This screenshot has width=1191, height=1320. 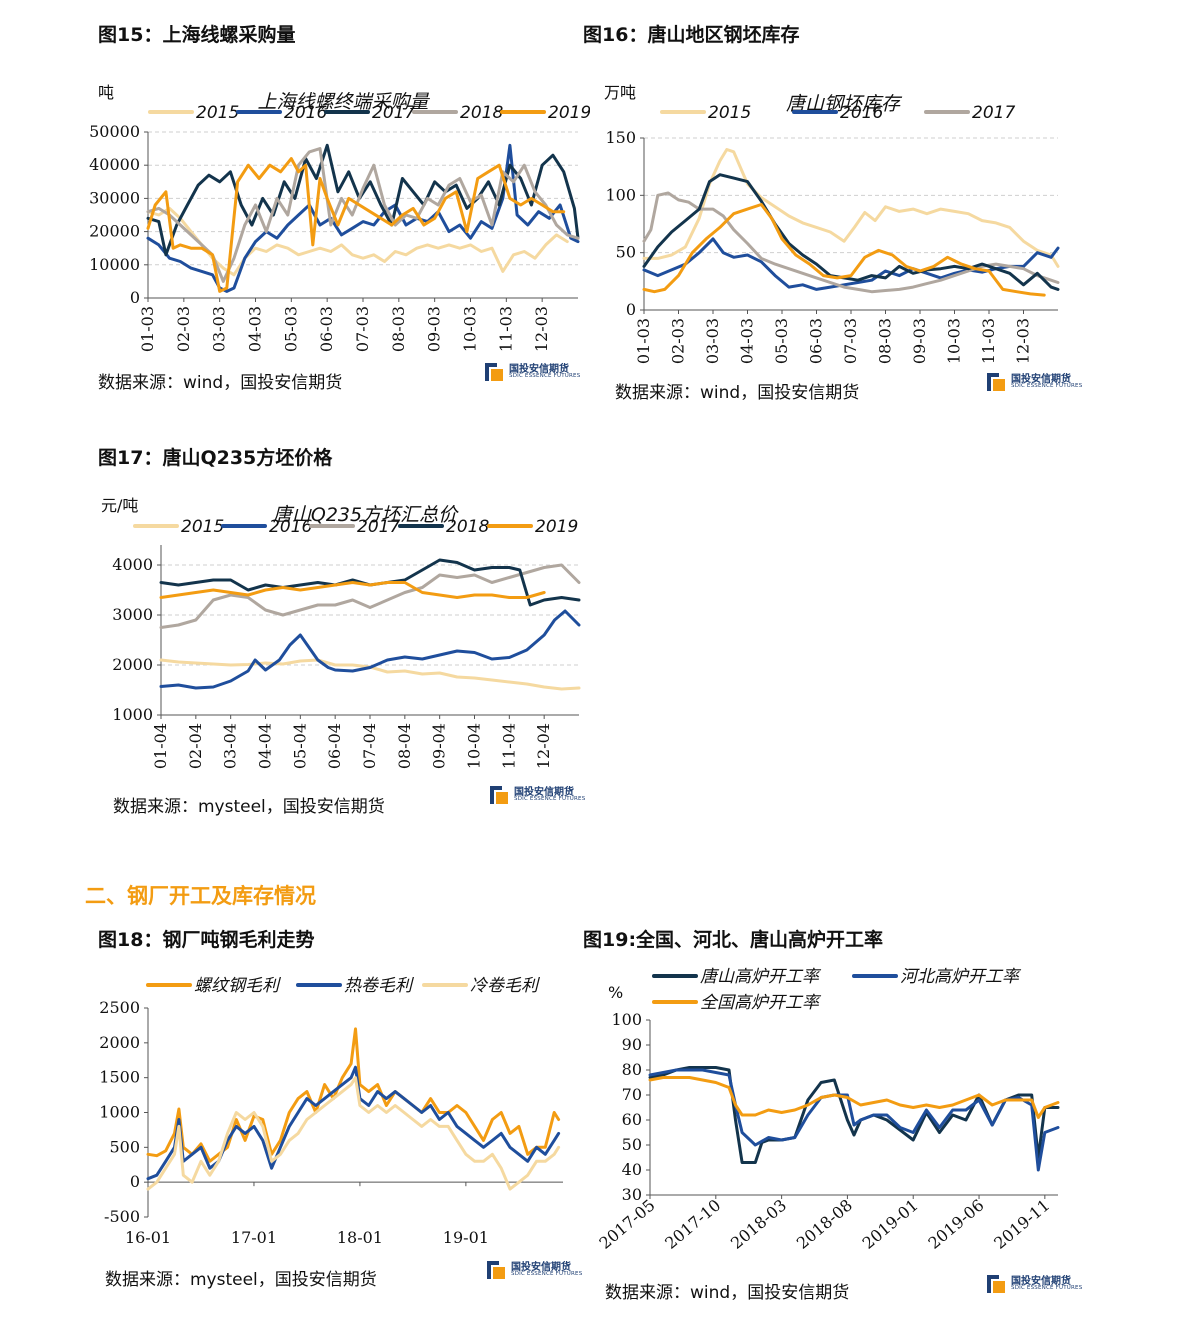 I want to click on fig15-title: 图15：上海线螺采购量, so click(x=197, y=35).